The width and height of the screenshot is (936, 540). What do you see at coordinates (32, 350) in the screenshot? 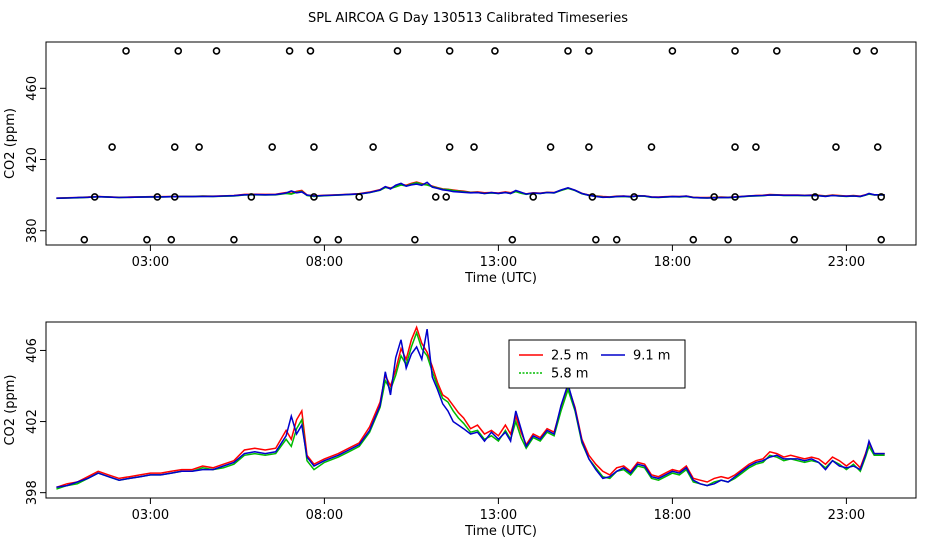
I see `y-tick-label: 406` at bounding box center [32, 350].